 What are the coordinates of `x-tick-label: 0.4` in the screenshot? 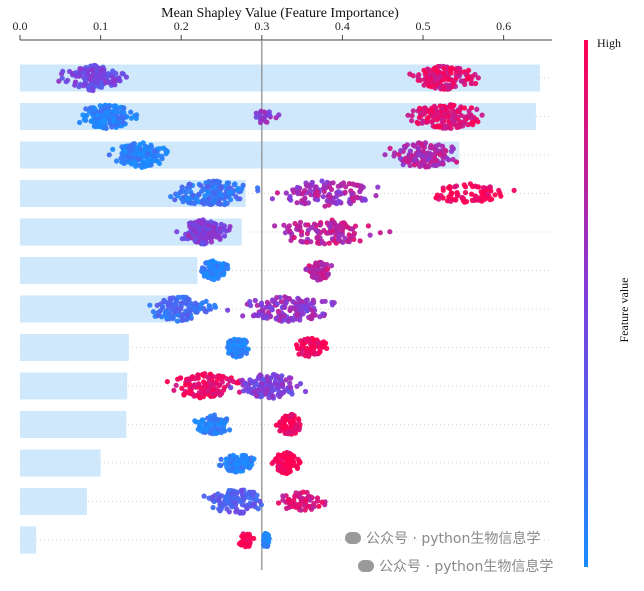 It's located at (342, 26).